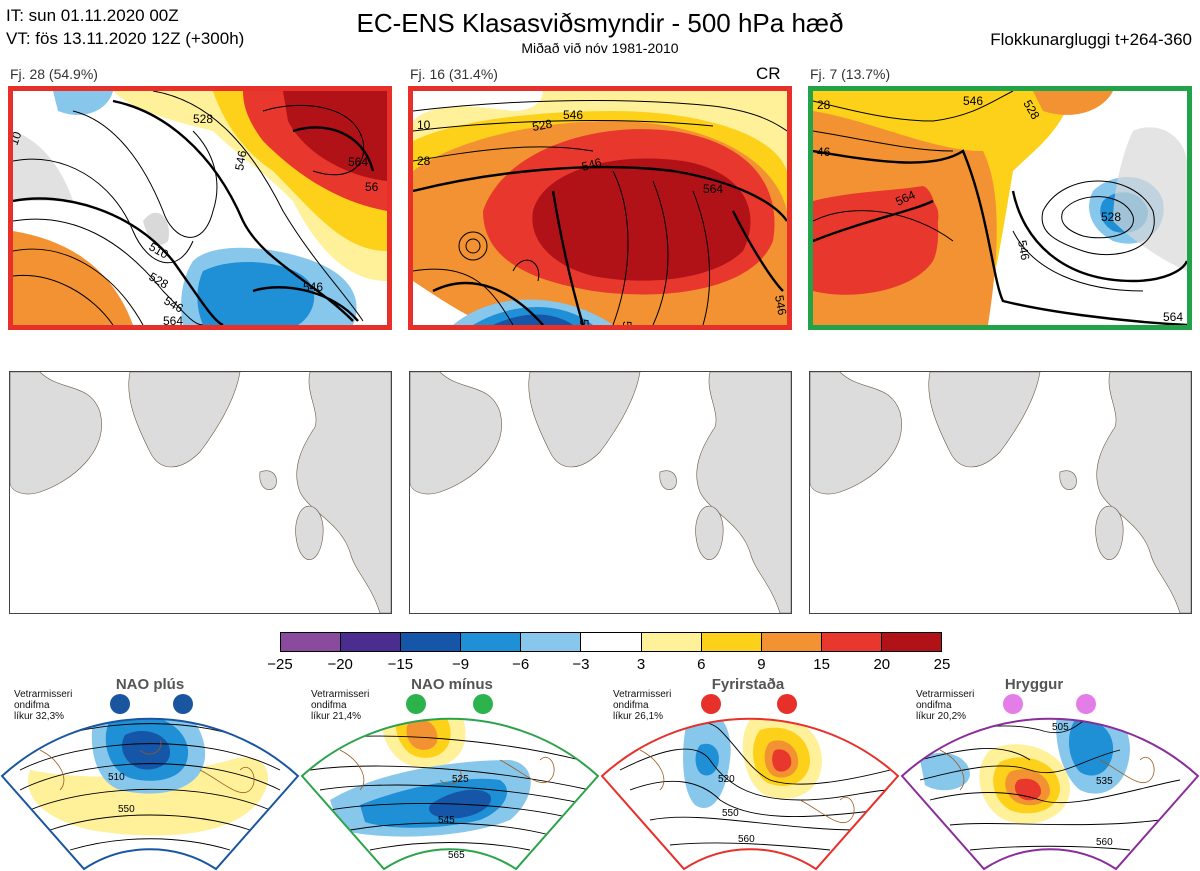 Image resolution: width=1200 pixels, height=871 pixels. I want to click on anomaly-colorbar, so click(611, 642).